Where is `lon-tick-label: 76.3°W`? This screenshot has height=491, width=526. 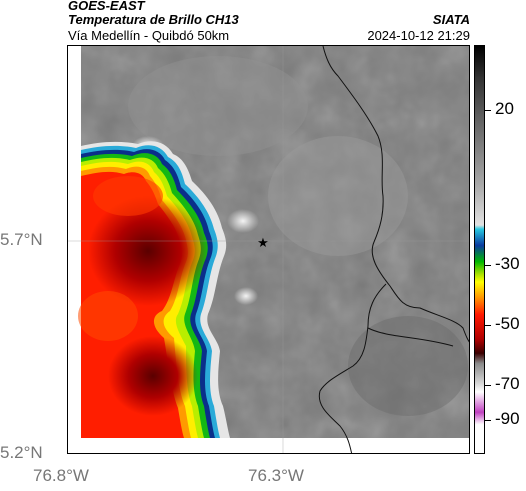
lon-tick-label: 76.3°W is located at coordinates (276, 475).